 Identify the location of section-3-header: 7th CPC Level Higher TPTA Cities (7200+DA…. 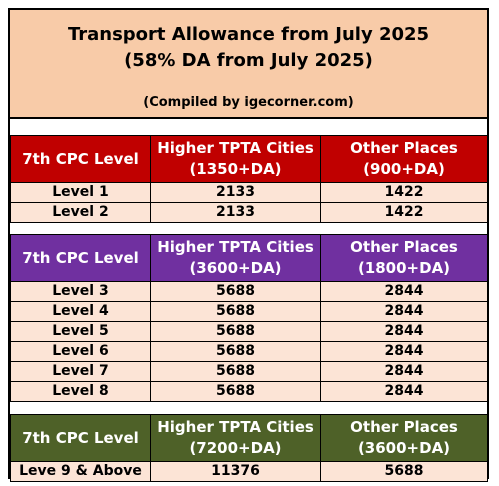
(249, 438).